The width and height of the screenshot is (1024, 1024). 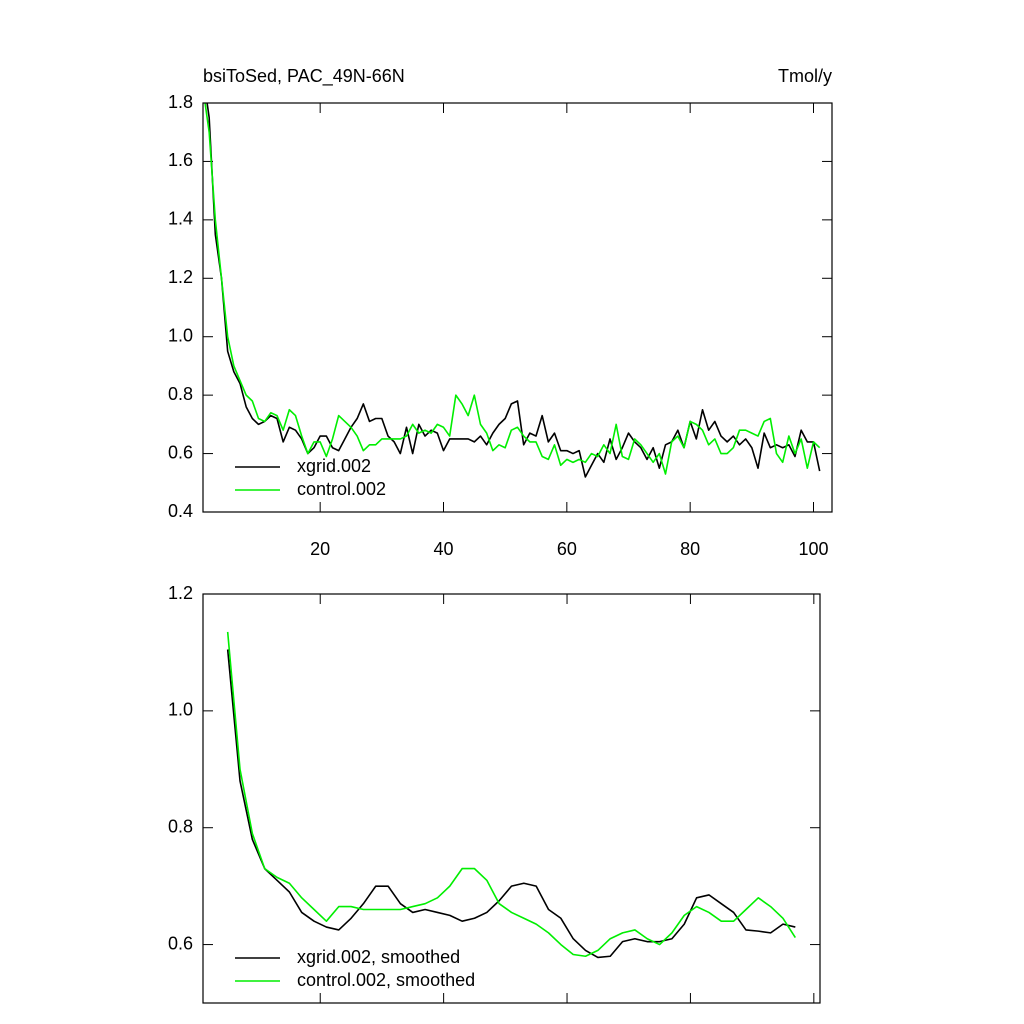 I want to click on x-tick-label: 20, so click(x=320, y=549).